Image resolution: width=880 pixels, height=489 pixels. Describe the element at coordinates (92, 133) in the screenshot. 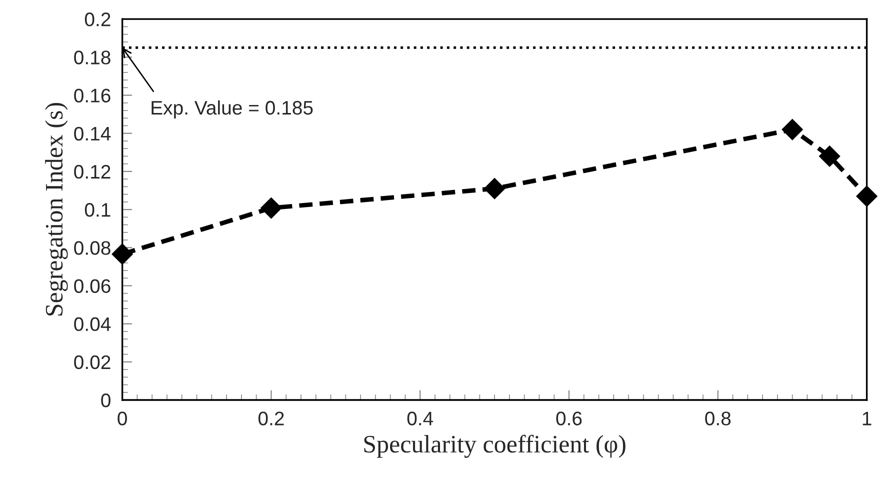

I see `y-tick-label: 0.14` at that location.